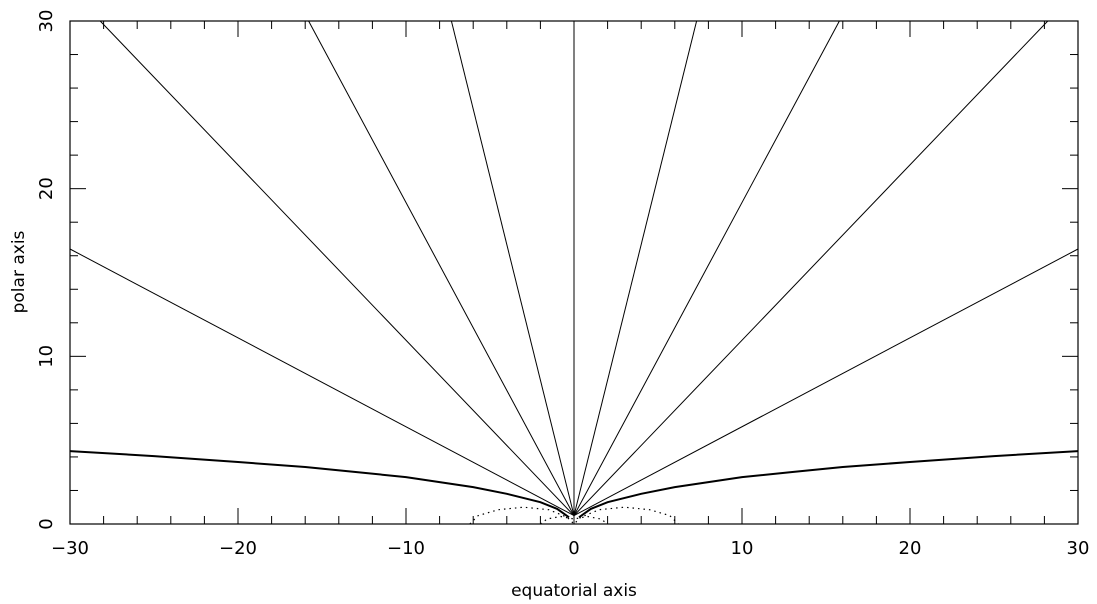  Describe the element at coordinates (238, 548) in the screenshot. I see `x-tick-label: −20` at that location.